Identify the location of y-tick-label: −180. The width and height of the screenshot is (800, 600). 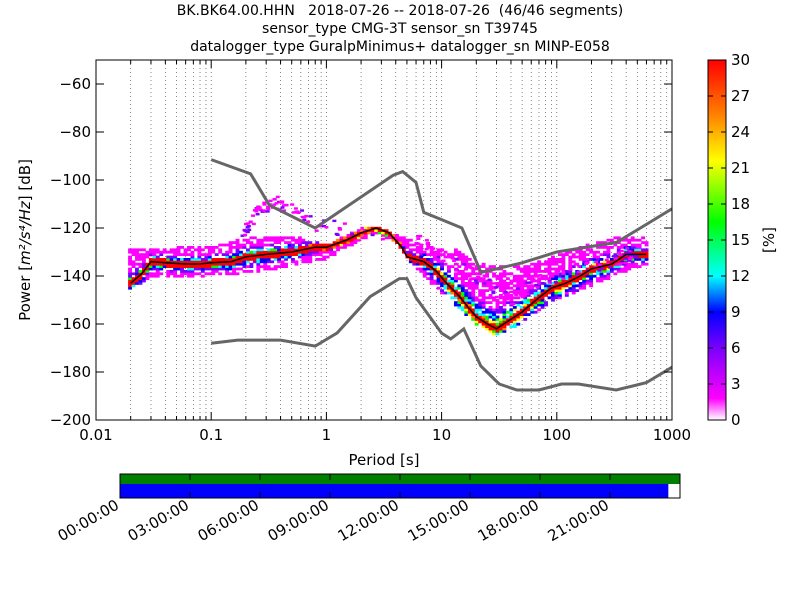
(70, 372).